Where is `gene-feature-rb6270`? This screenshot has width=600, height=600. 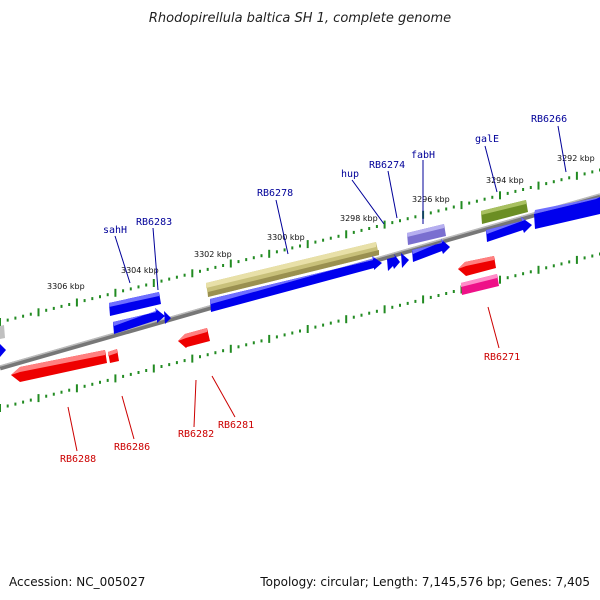
gene-feature-rb6270 is located at coordinates (477, 266).